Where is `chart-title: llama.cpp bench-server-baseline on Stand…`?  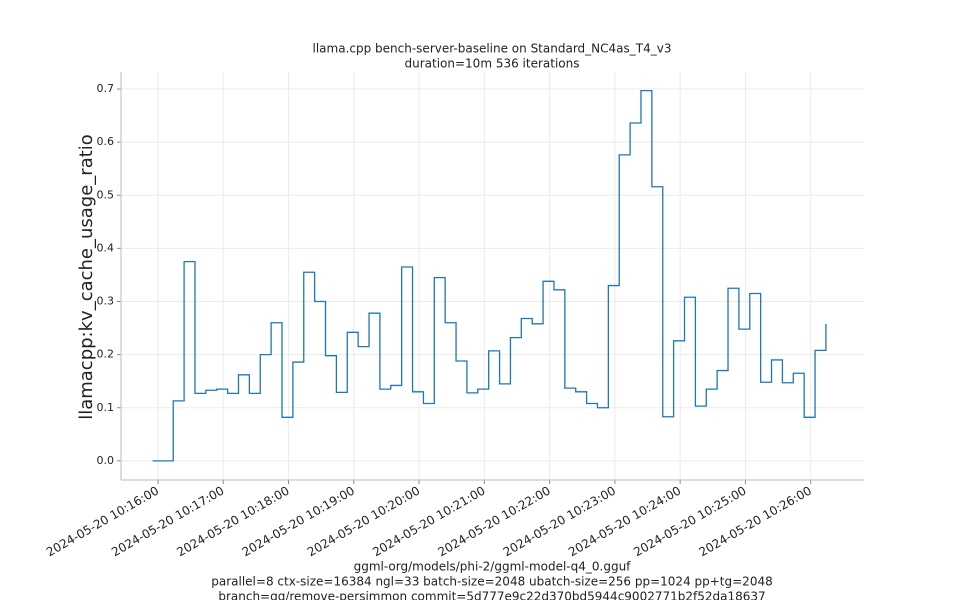 chart-title: llama.cpp bench-server-baseline on Stand… is located at coordinates (492, 49).